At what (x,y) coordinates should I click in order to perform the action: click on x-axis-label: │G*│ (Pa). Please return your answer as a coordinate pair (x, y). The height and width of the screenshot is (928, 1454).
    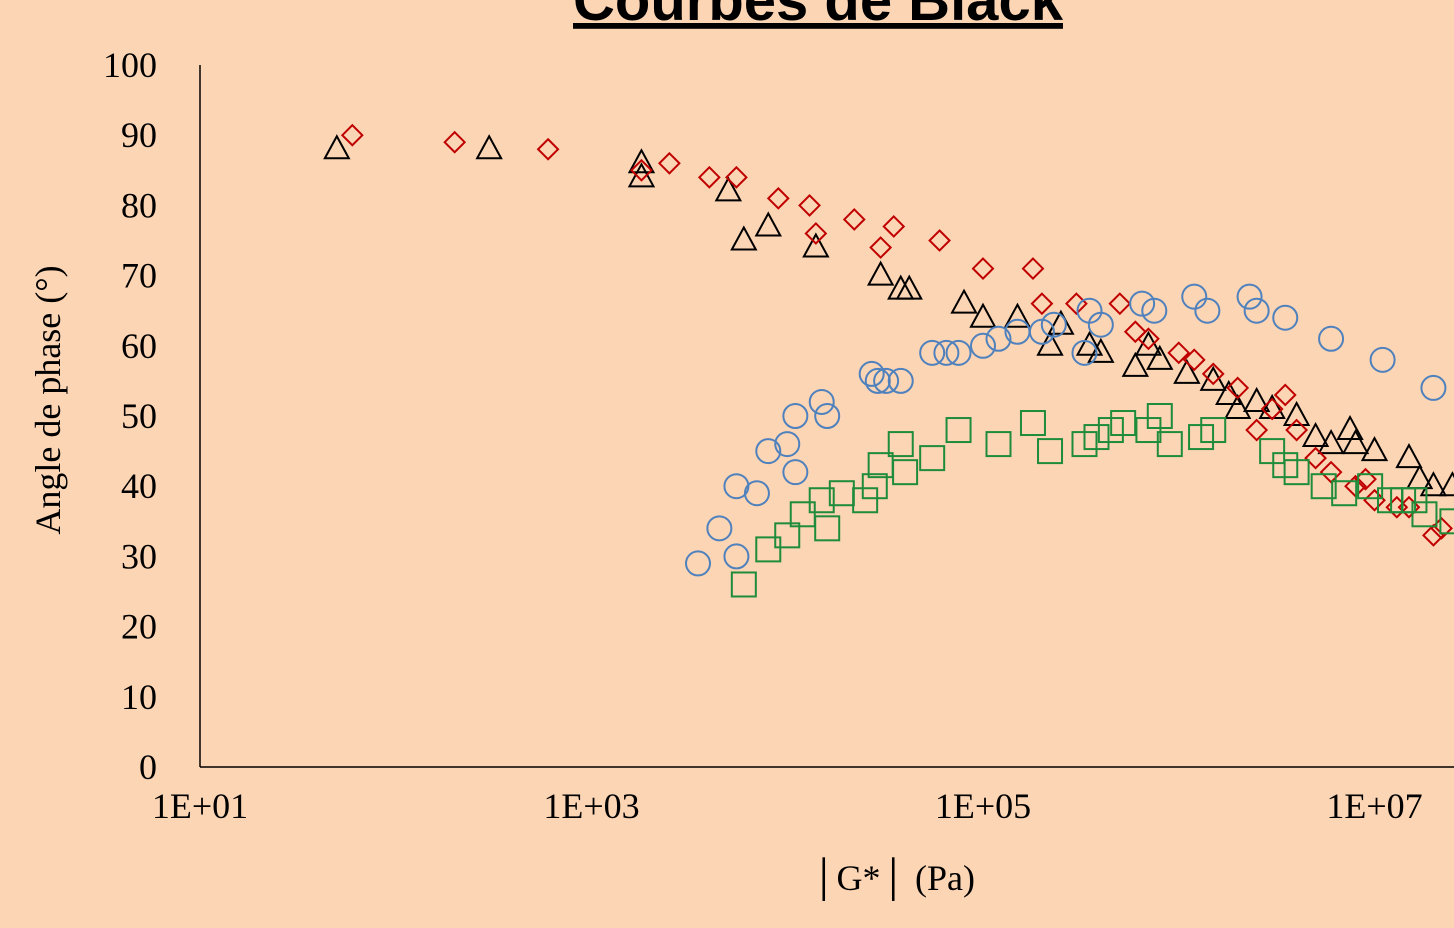
    Looking at the image, I should click on (893, 879).